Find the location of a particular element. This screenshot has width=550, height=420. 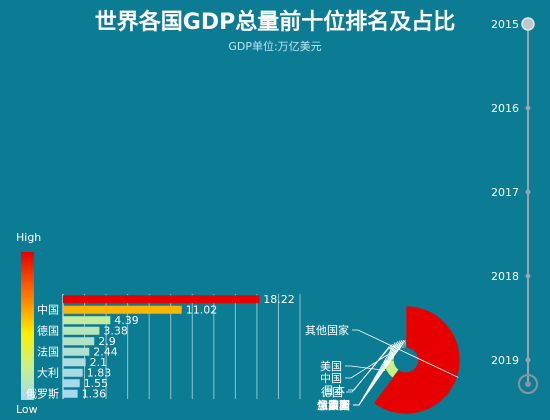

timeline-year-2017: 2017 is located at coordinates (505, 192).